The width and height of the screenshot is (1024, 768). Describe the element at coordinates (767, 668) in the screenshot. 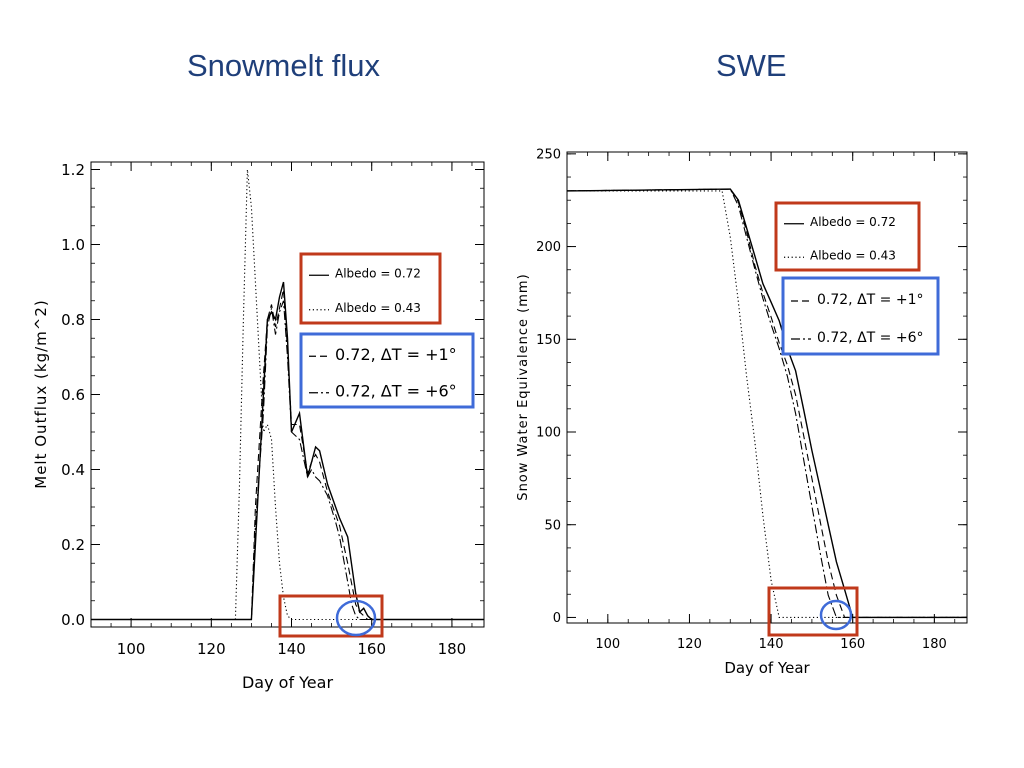

I see `swe-x-axis-label: Day of Year` at that location.